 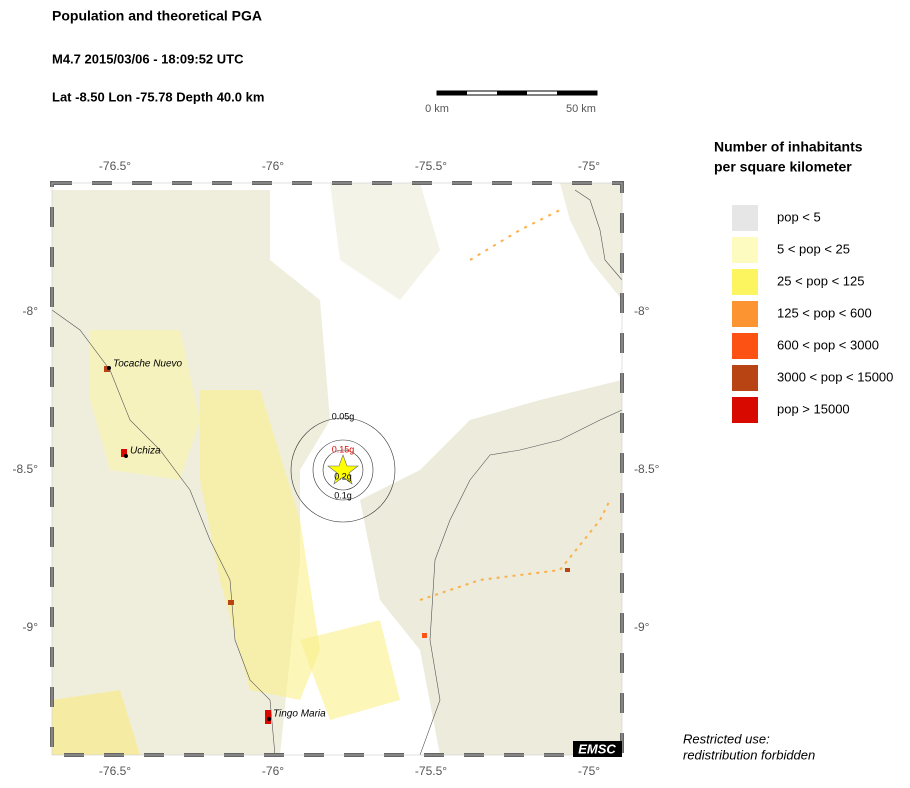 I want to click on pga-label: 0.05g, so click(x=343, y=416).